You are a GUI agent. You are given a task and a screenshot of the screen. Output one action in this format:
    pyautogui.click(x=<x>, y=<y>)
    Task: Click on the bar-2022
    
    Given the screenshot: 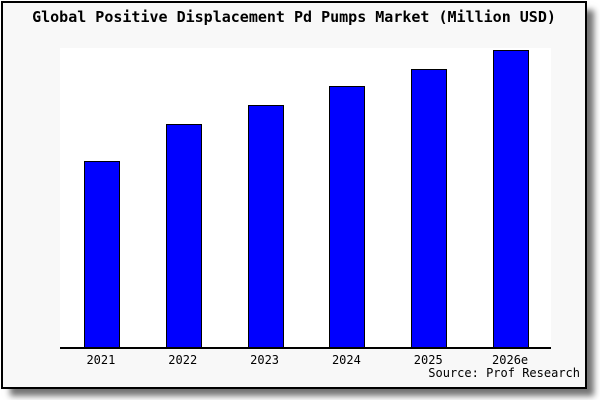 What is the action you would take?
    pyautogui.click(x=183, y=235)
    